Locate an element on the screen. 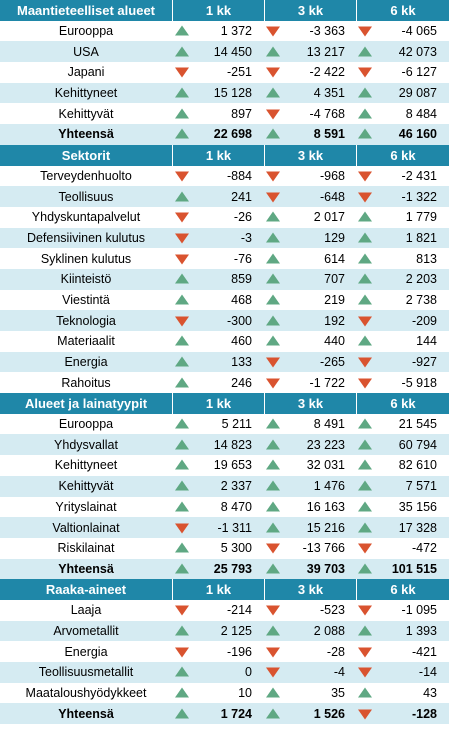  value-3kk: -28 is located at coordinates (335, 651).